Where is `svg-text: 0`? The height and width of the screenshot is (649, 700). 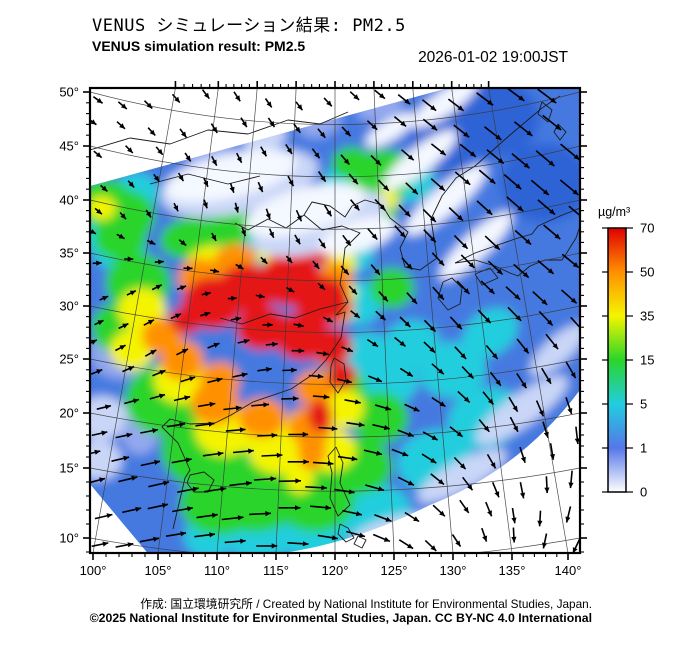 svg-text: 0 is located at coordinates (643, 492).